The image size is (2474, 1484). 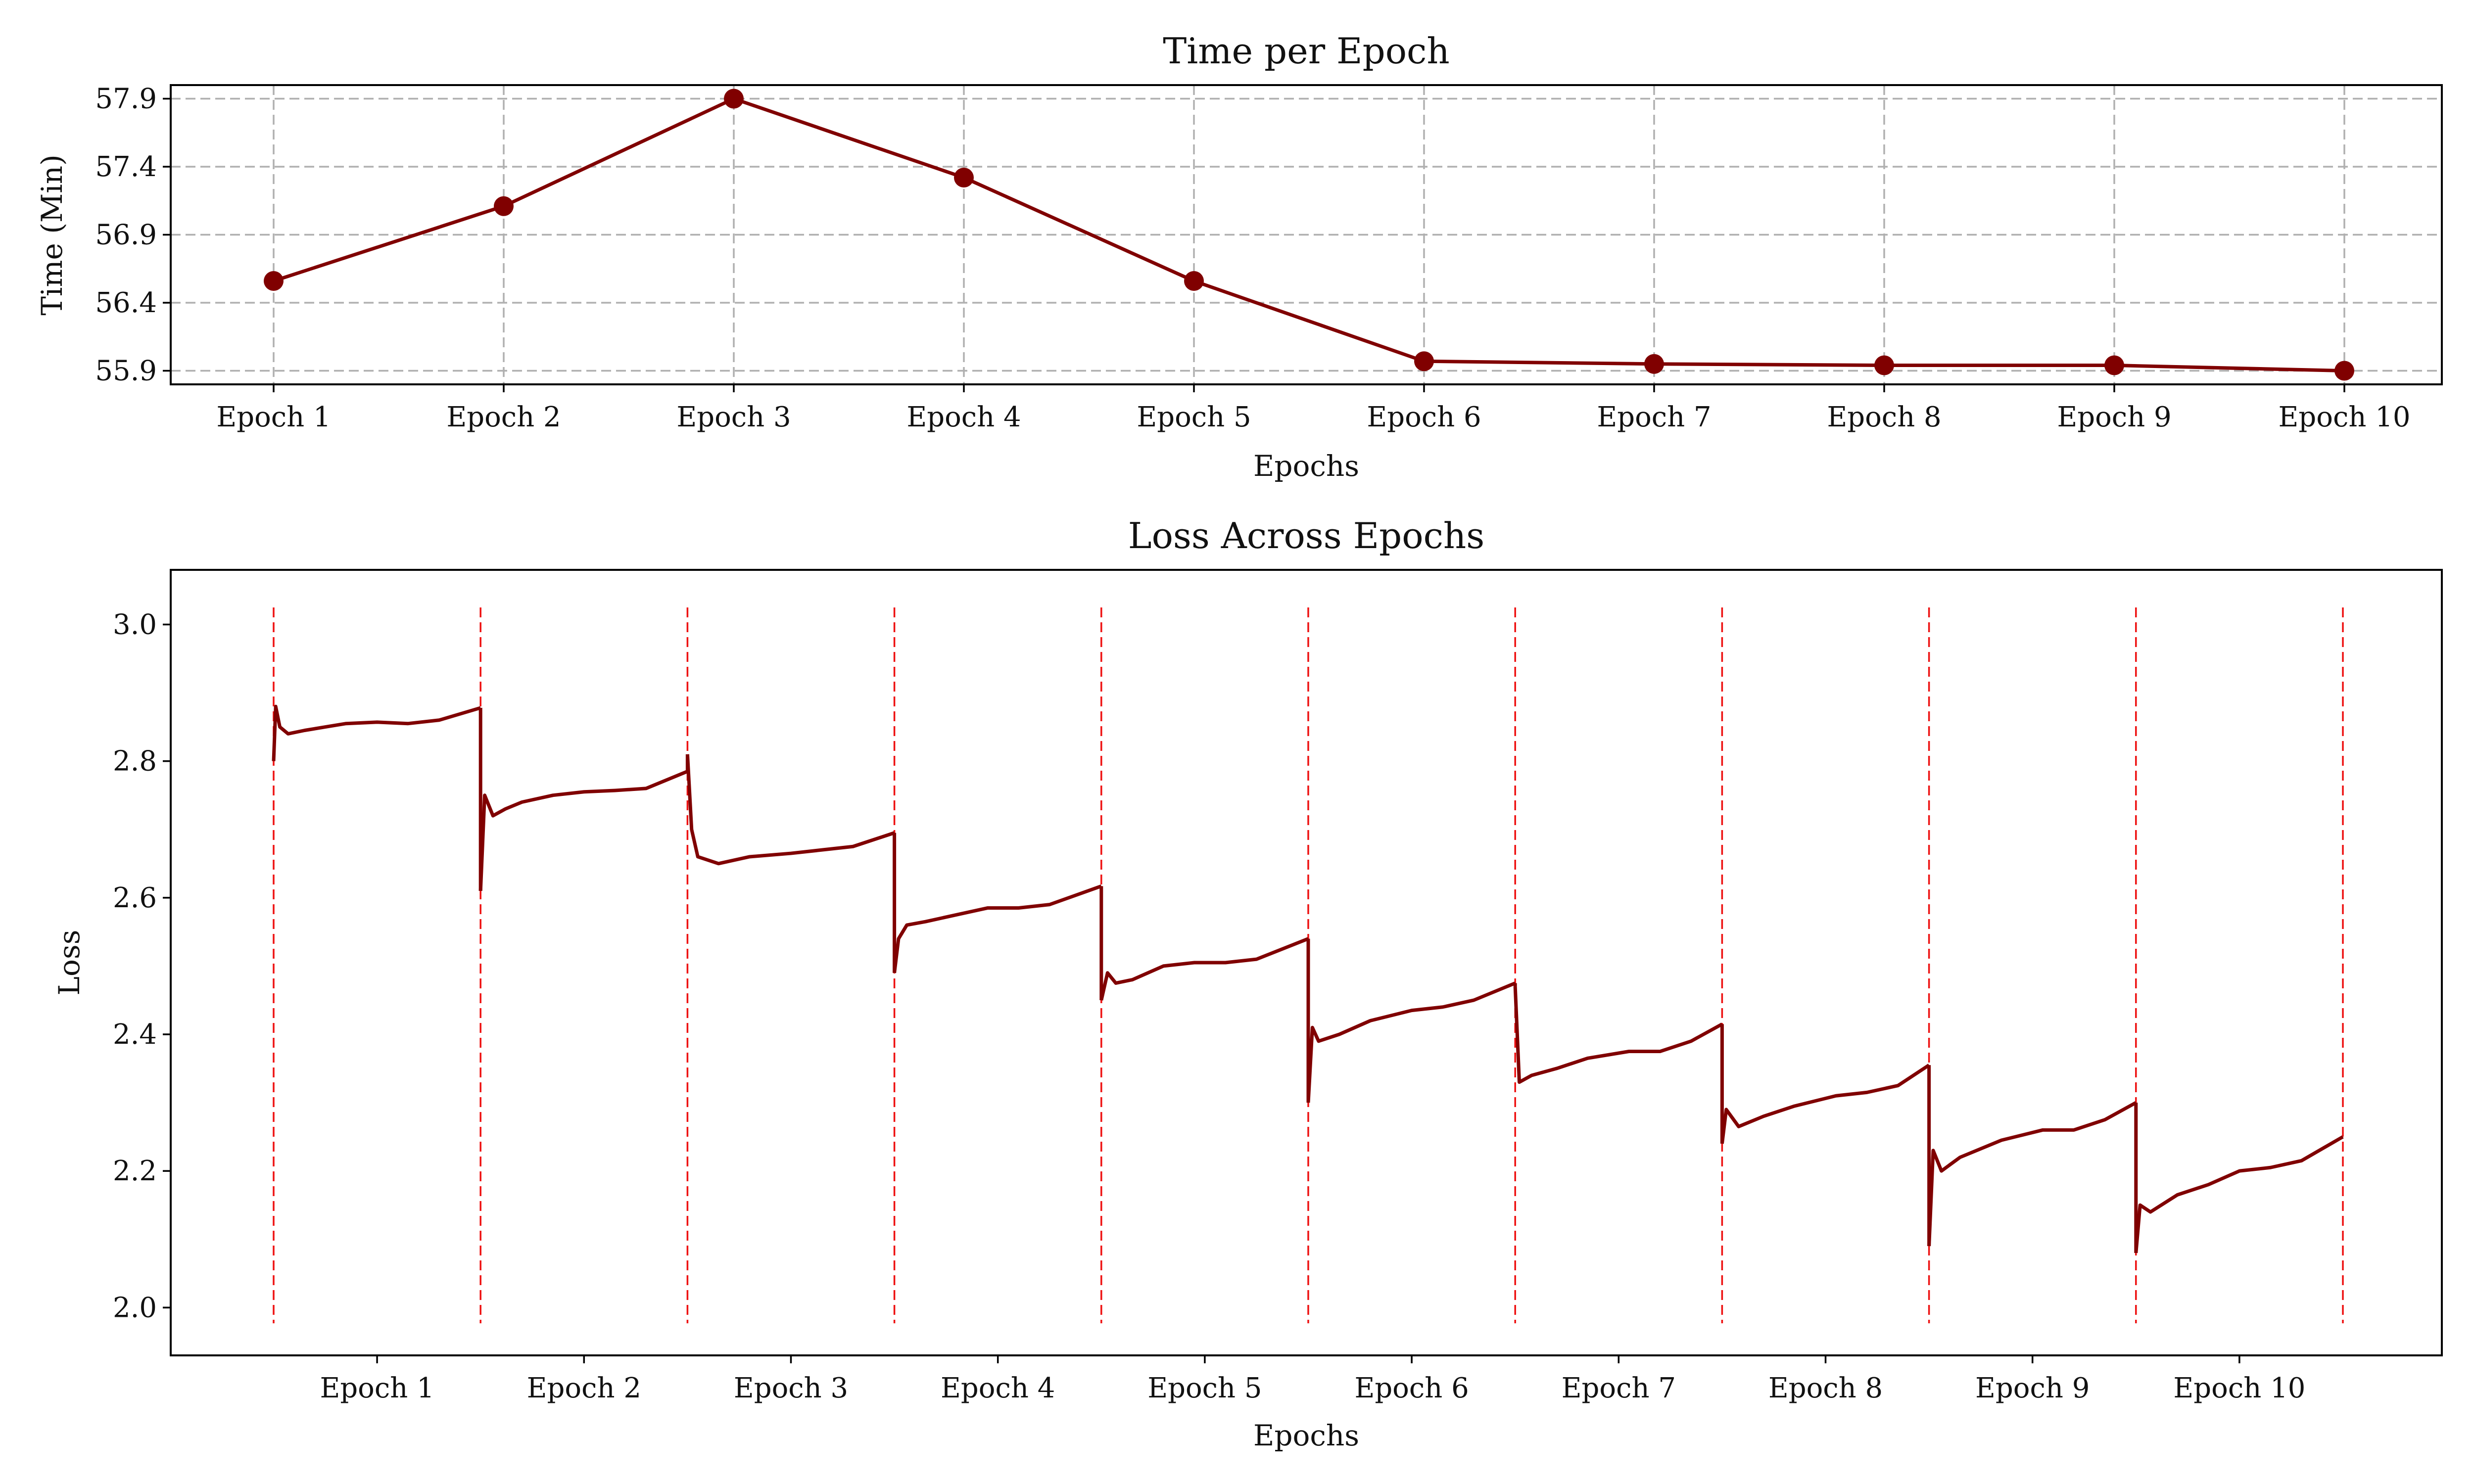 What do you see at coordinates (126, 99) in the screenshot?
I see `time-y-tick-label: 57.9` at bounding box center [126, 99].